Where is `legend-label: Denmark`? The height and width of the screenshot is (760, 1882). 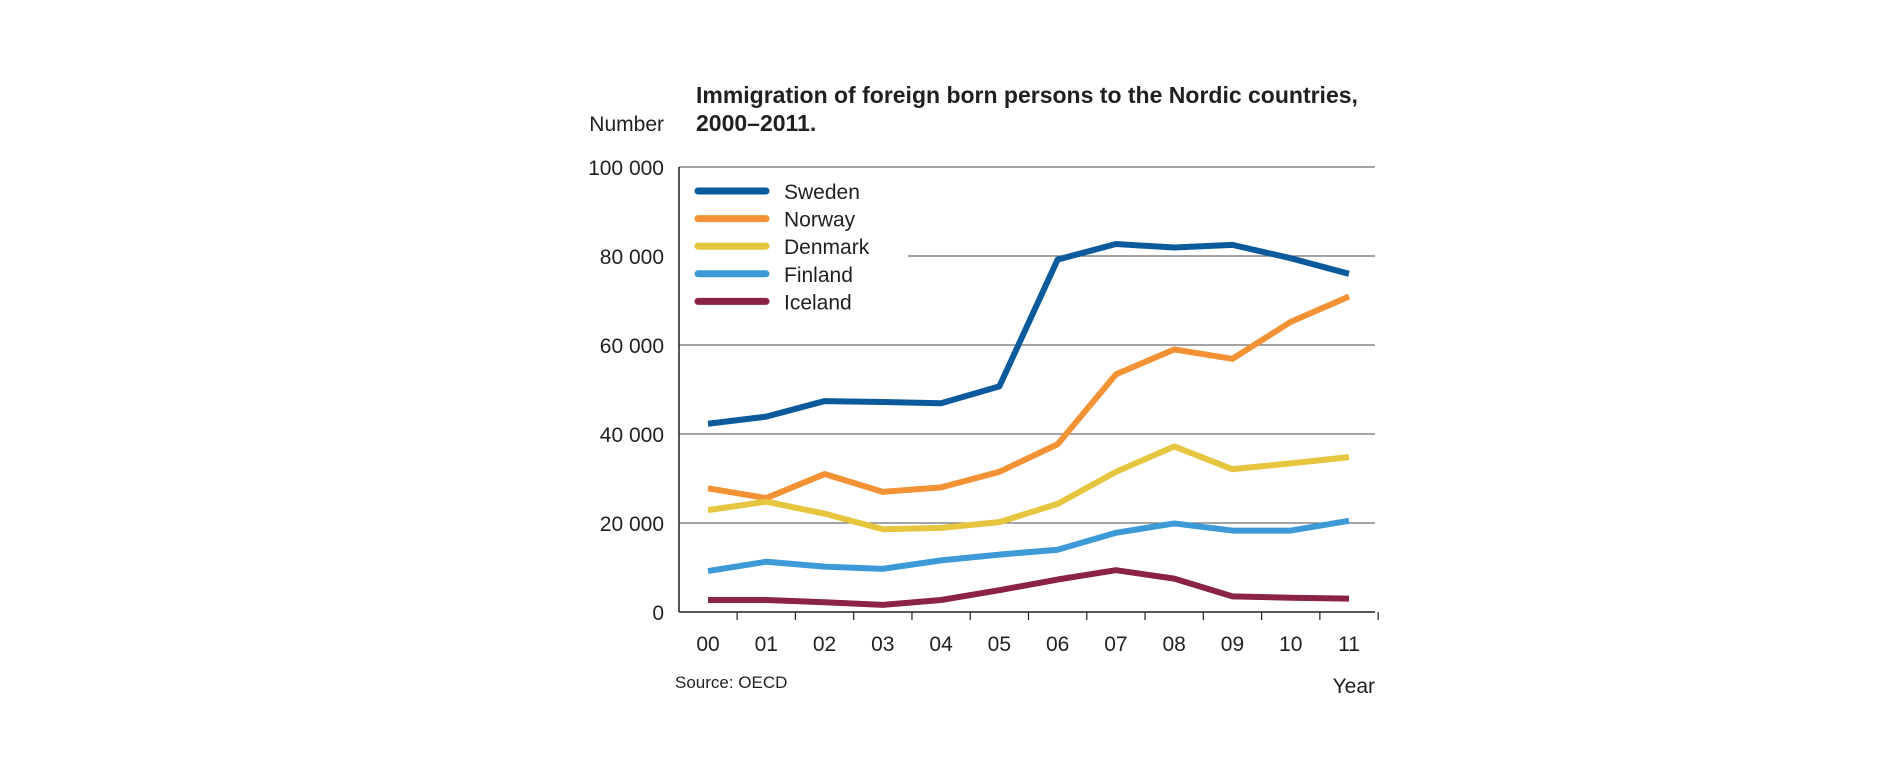 legend-label: Denmark is located at coordinates (827, 247).